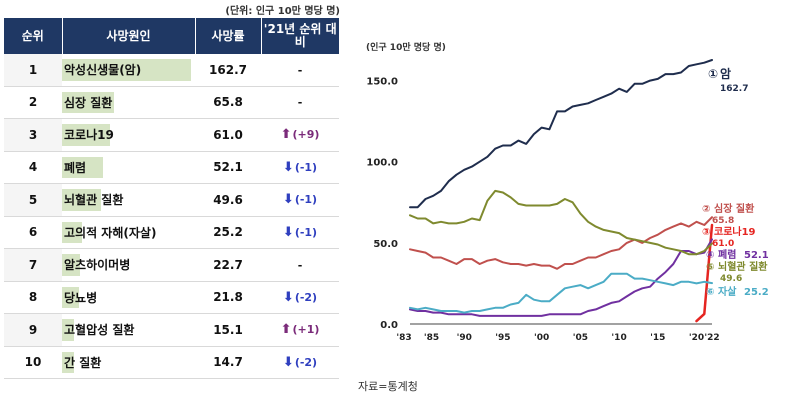  I want to click on cause-label: 악성신생물(암), so click(103, 70).